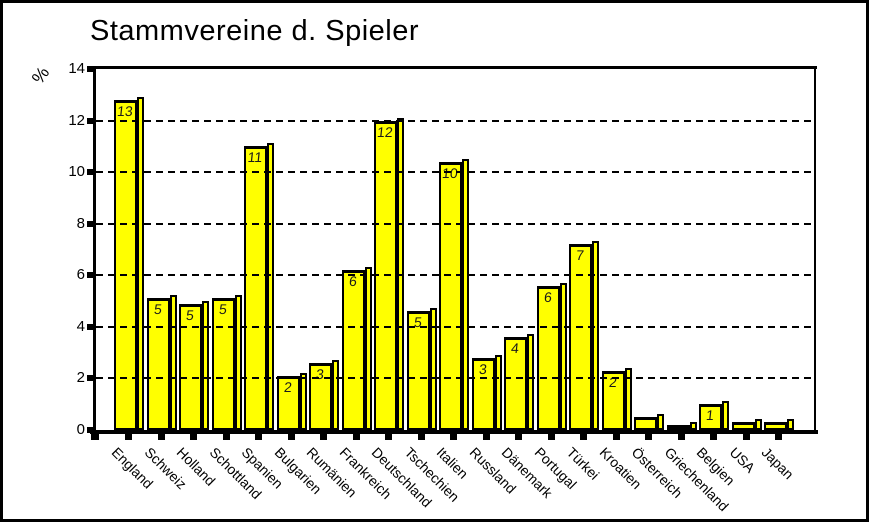 The image size is (869, 522). What do you see at coordinates (76, 68) in the screenshot?
I see `y-tick-label: 14` at bounding box center [76, 68].